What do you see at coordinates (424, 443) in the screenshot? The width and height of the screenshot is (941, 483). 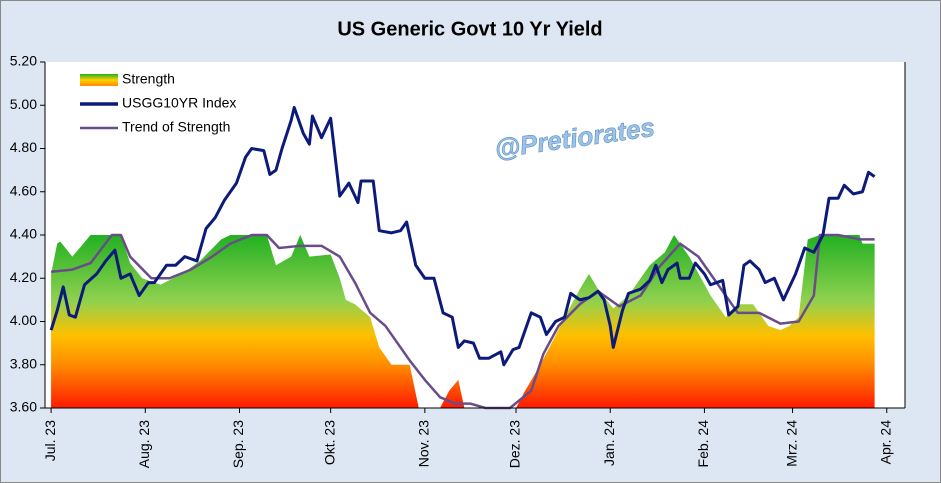 I see `x-tick-label: Nov. 23` at bounding box center [424, 443].